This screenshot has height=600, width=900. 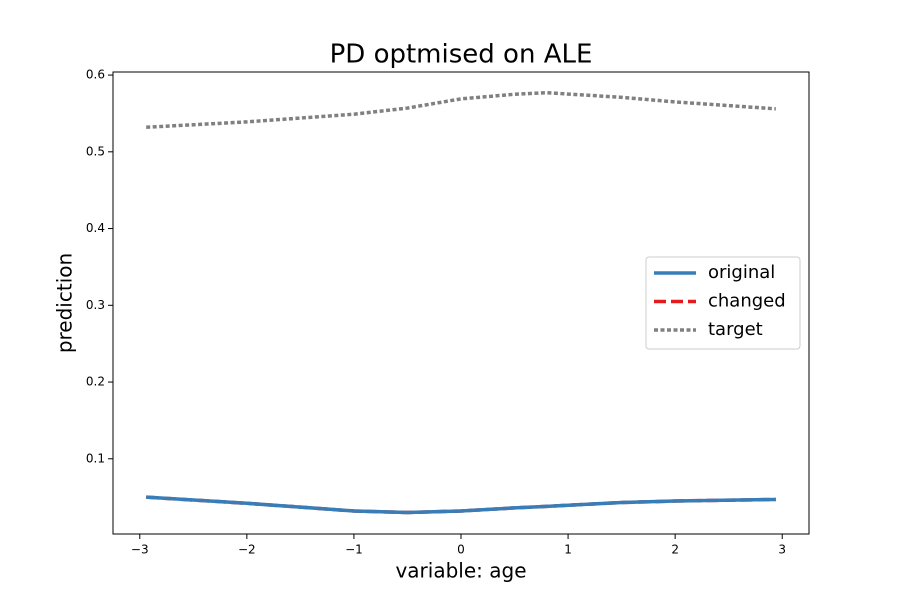 What do you see at coordinates (741, 272) in the screenshot?
I see `legend-label: original` at bounding box center [741, 272].